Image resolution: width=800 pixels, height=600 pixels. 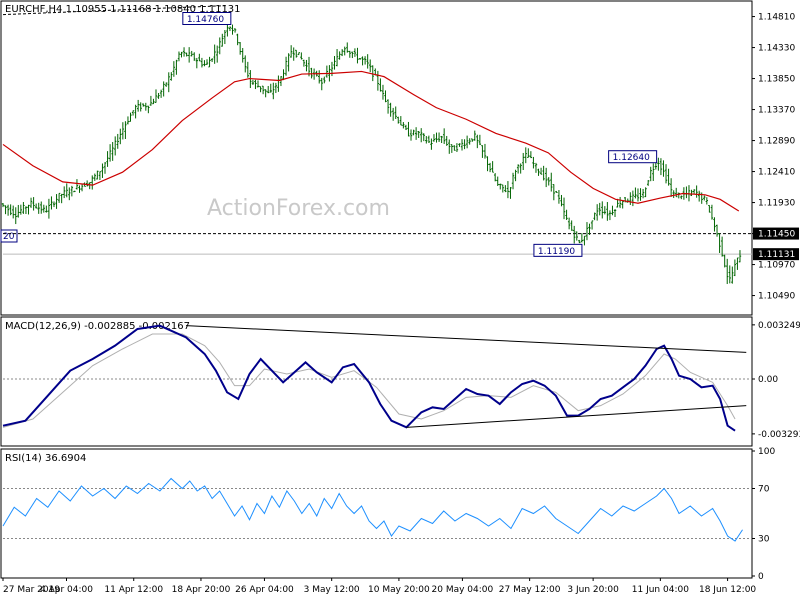 What do you see at coordinates (45, 458) in the screenshot?
I see `rsi-panel-title: RSI(14) 36.6904` at bounding box center [45, 458].